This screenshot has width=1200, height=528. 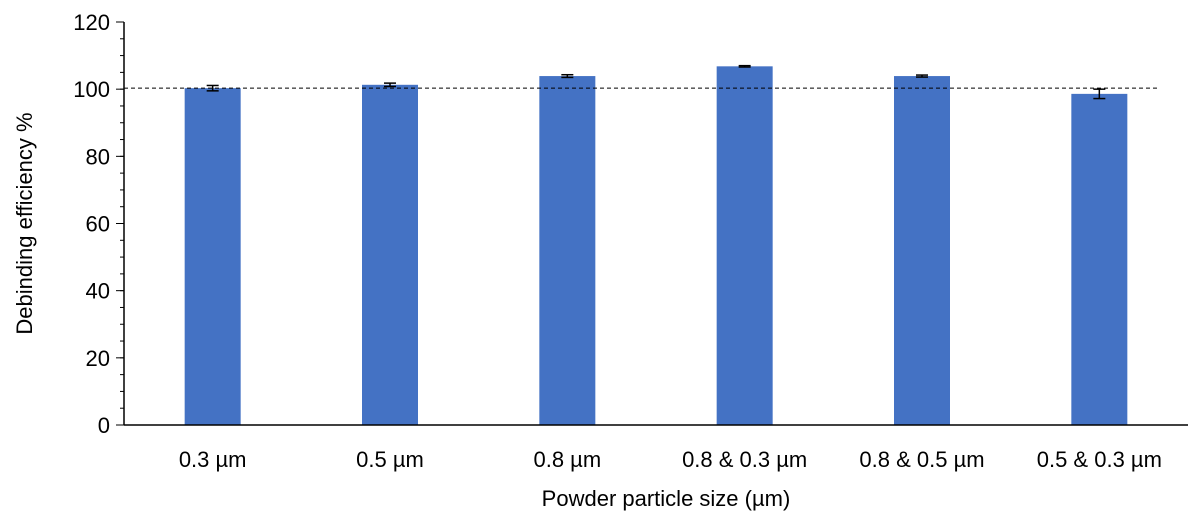 I want to click on x-tick-label: 0.8 µm, so click(x=567, y=459).